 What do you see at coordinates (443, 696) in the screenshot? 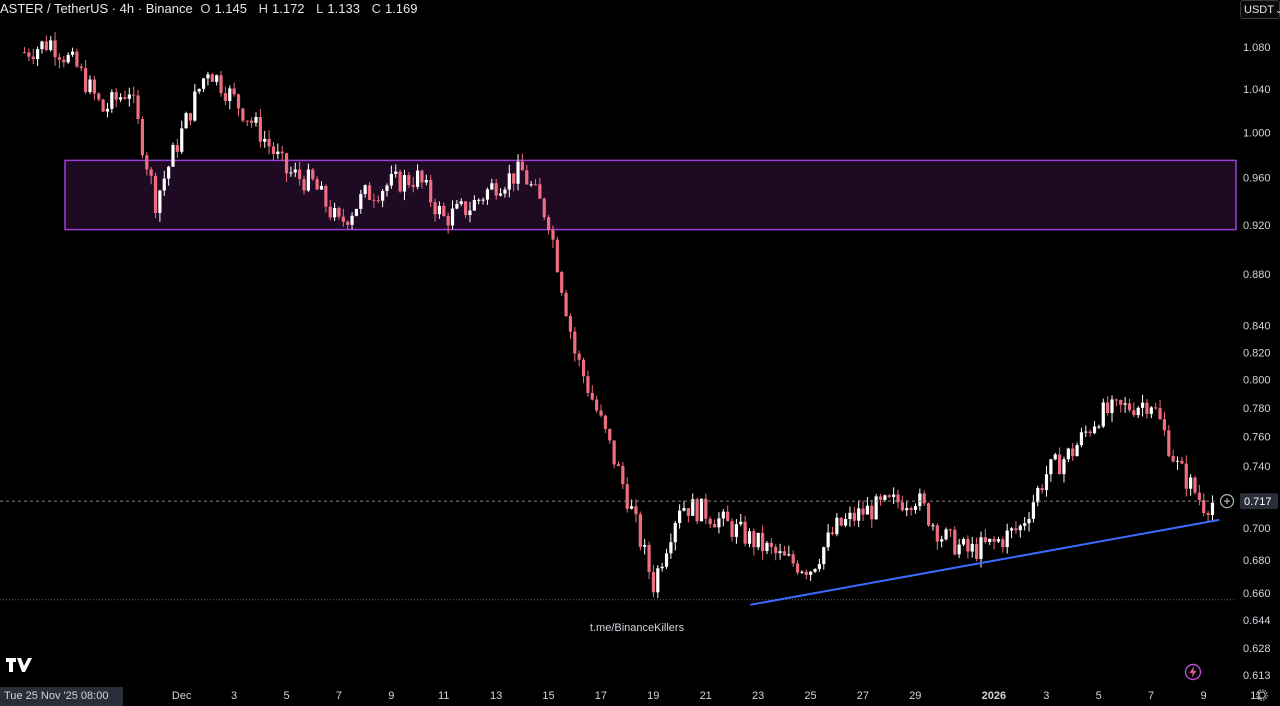
I see `date-tick-label: 11` at bounding box center [443, 696].